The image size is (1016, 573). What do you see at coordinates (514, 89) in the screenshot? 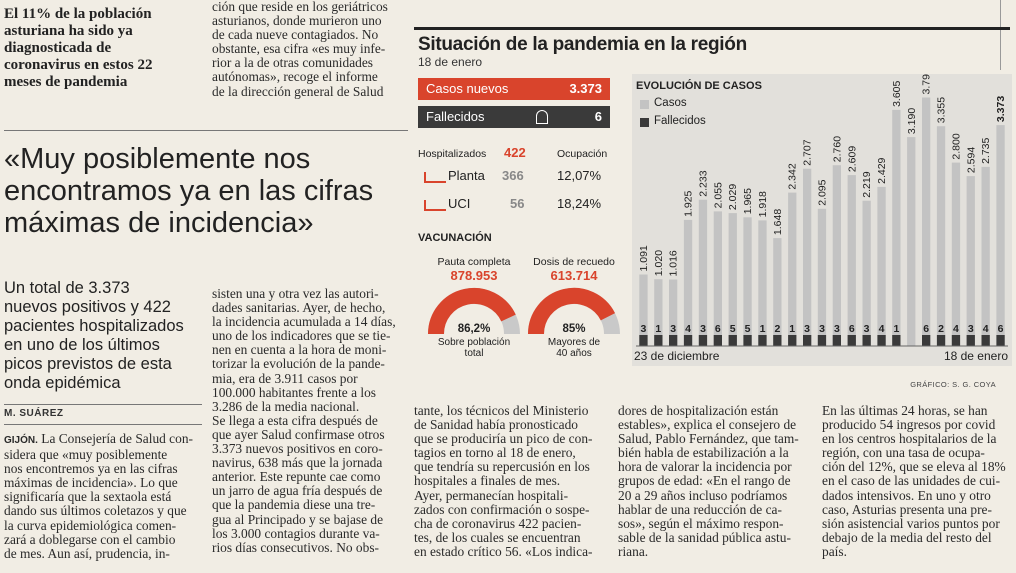
I see `casos-nuevos-box: Casos nuevos 3.373` at bounding box center [514, 89].